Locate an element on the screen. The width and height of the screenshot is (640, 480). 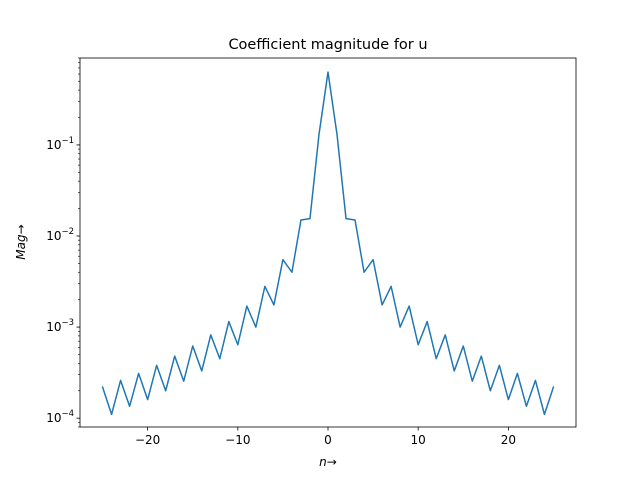
y-tick-label: 10⁻² is located at coordinates (60, 235).